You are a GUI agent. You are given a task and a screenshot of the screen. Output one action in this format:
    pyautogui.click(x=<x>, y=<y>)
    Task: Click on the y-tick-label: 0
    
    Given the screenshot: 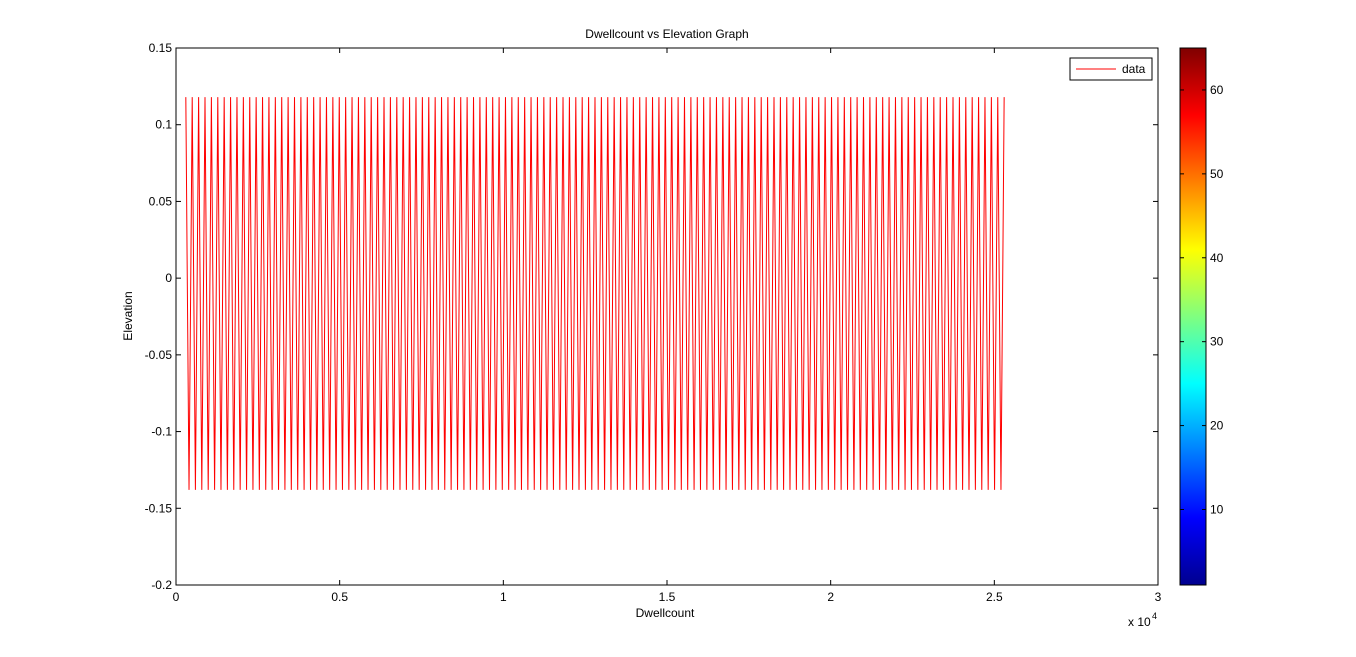 What is the action you would take?
    pyautogui.click(x=168, y=278)
    